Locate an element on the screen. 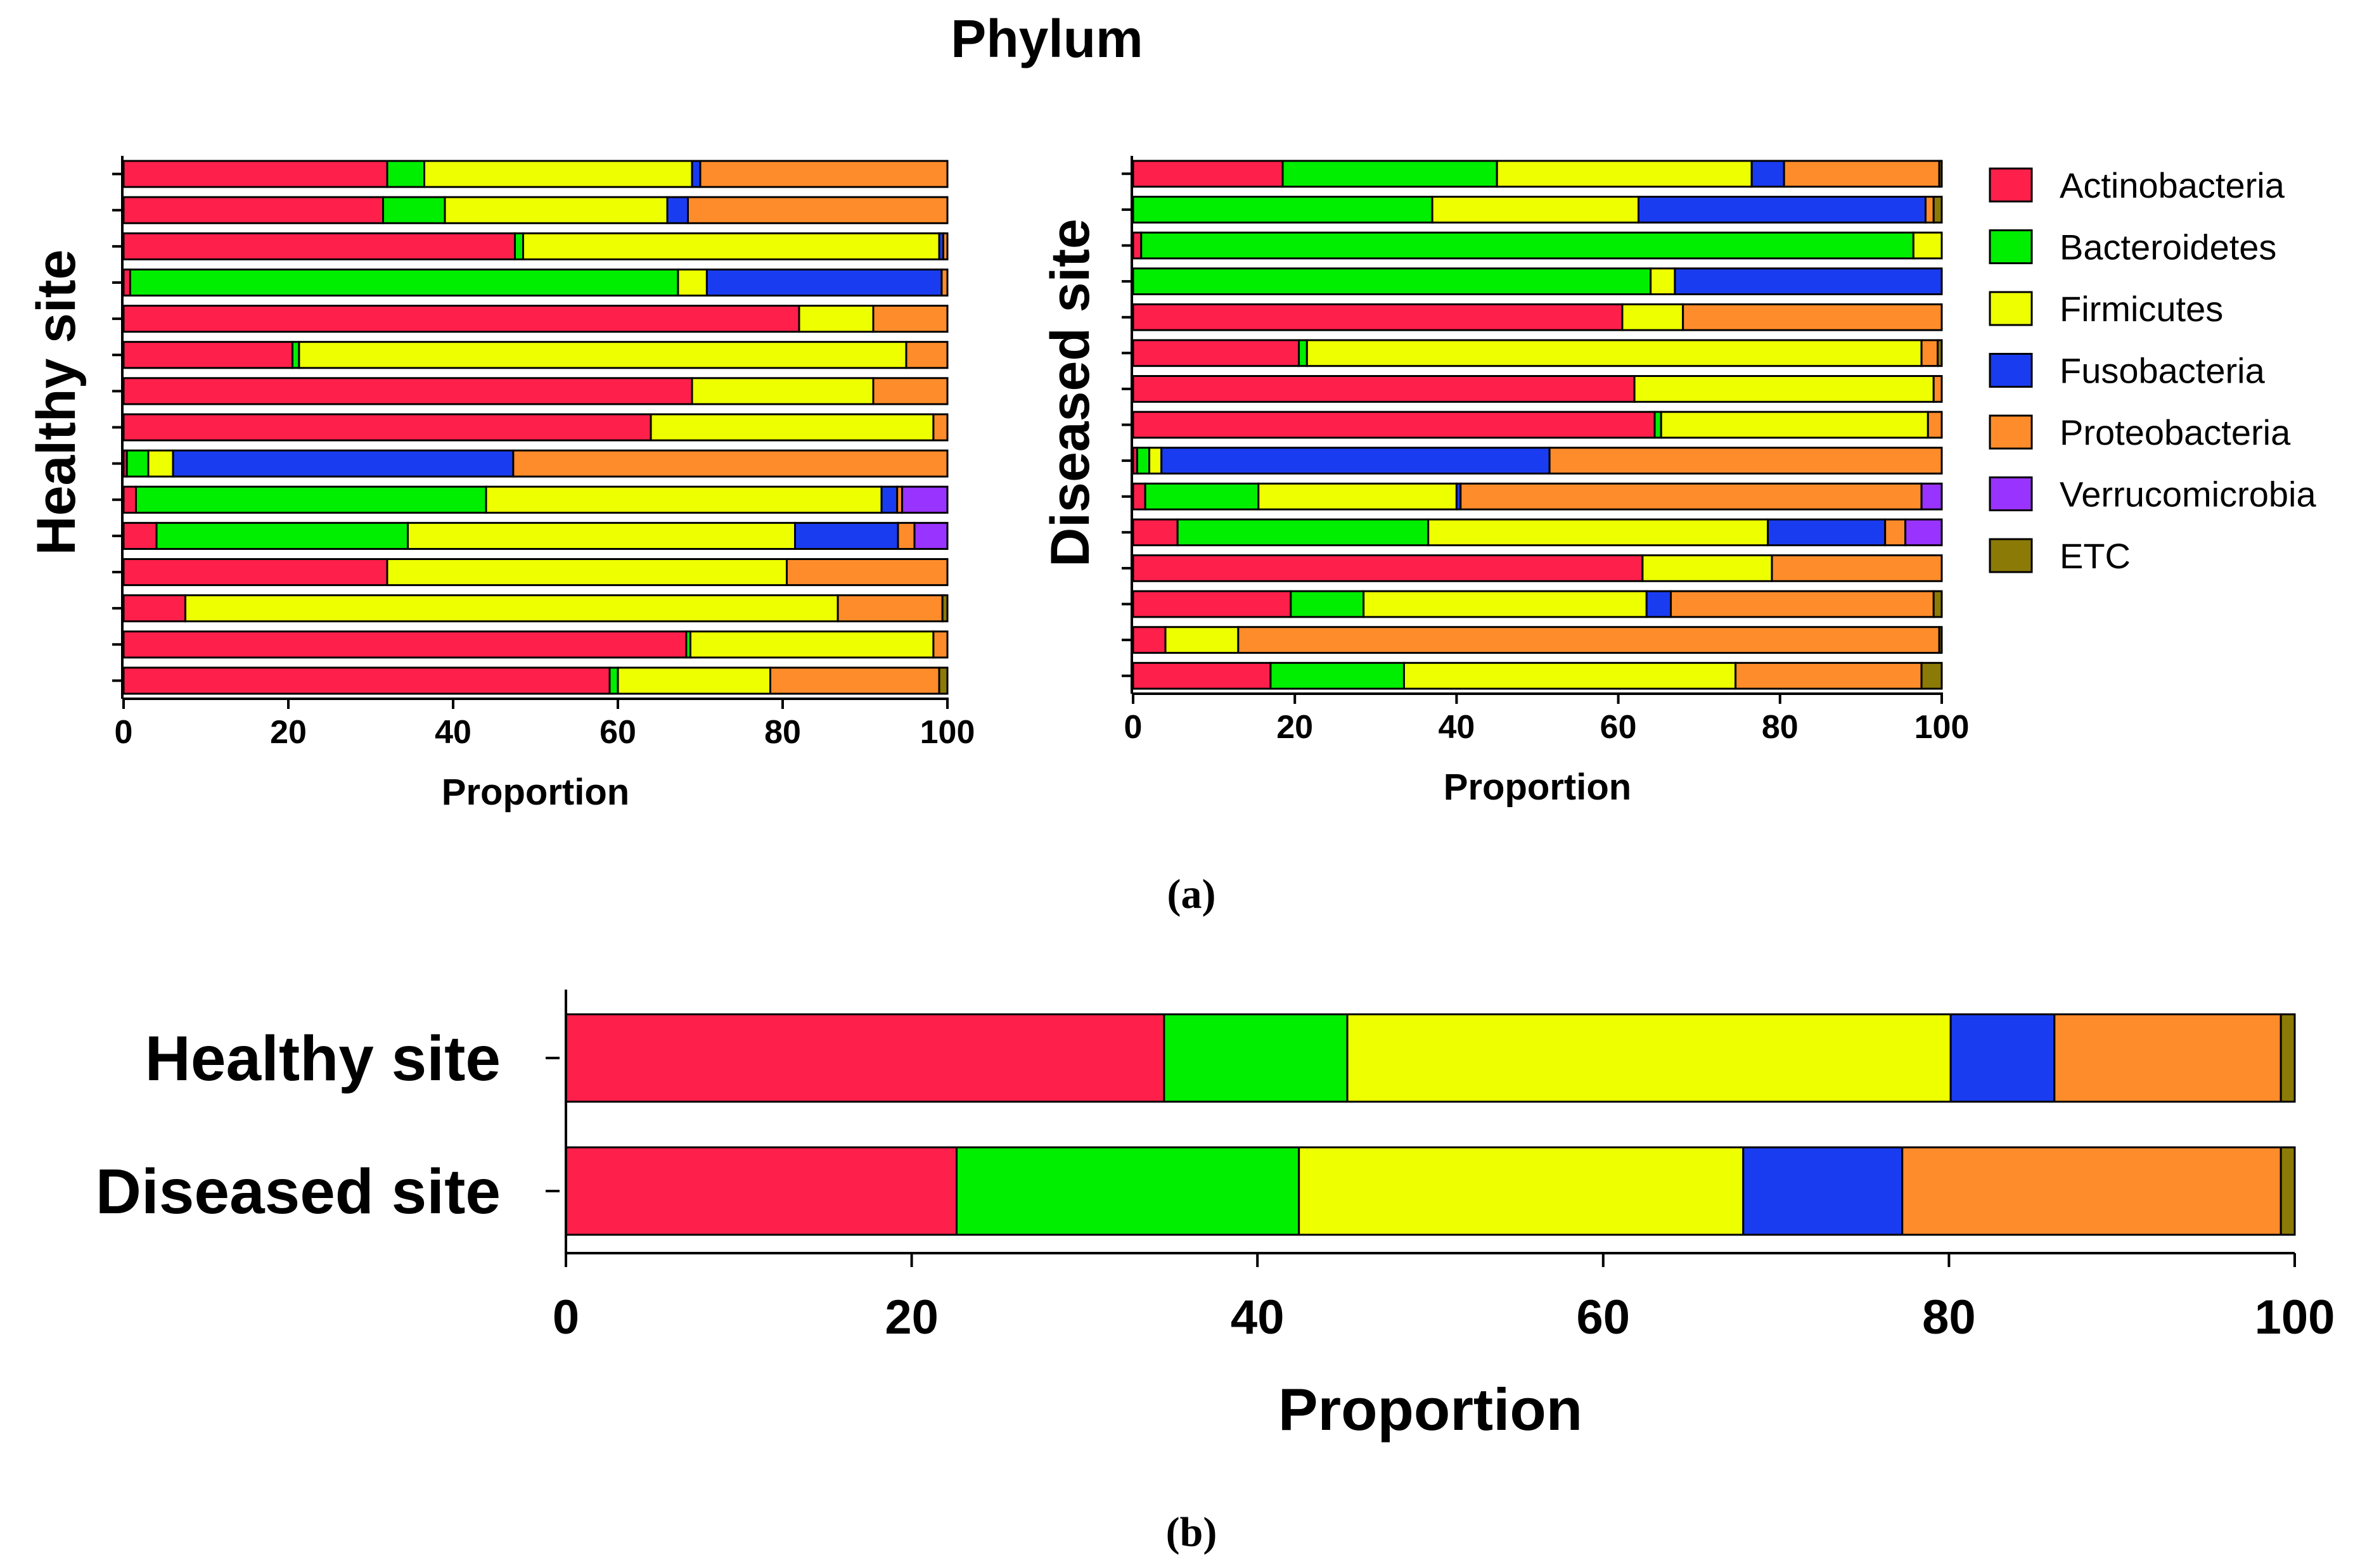  bar-healthy-site-firmicutes is located at coordinates (1649, 1058).